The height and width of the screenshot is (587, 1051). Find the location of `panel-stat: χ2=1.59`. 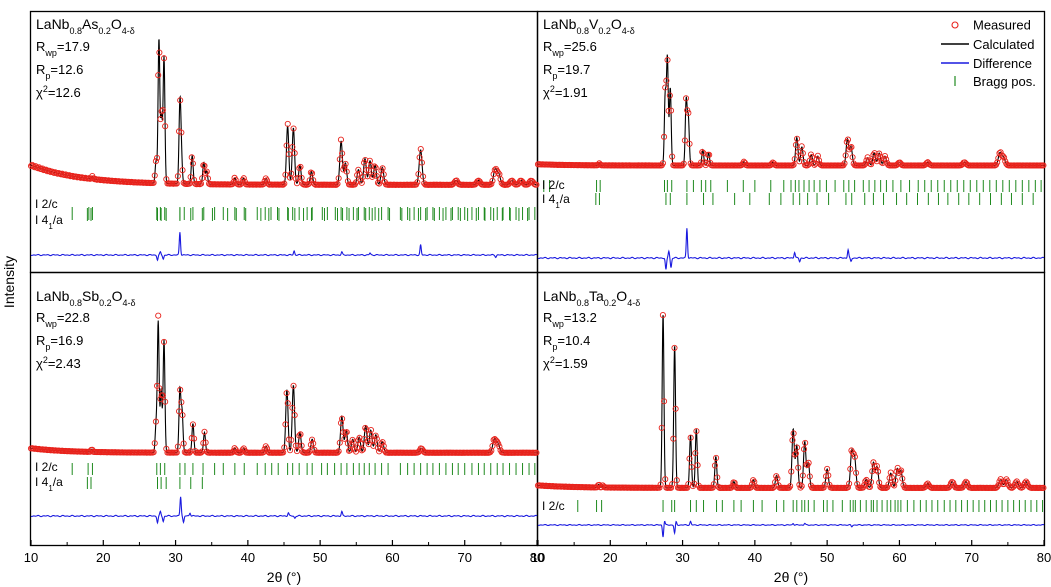

panel-stat: χ2=1.59 is located at coordinates (565, 363).